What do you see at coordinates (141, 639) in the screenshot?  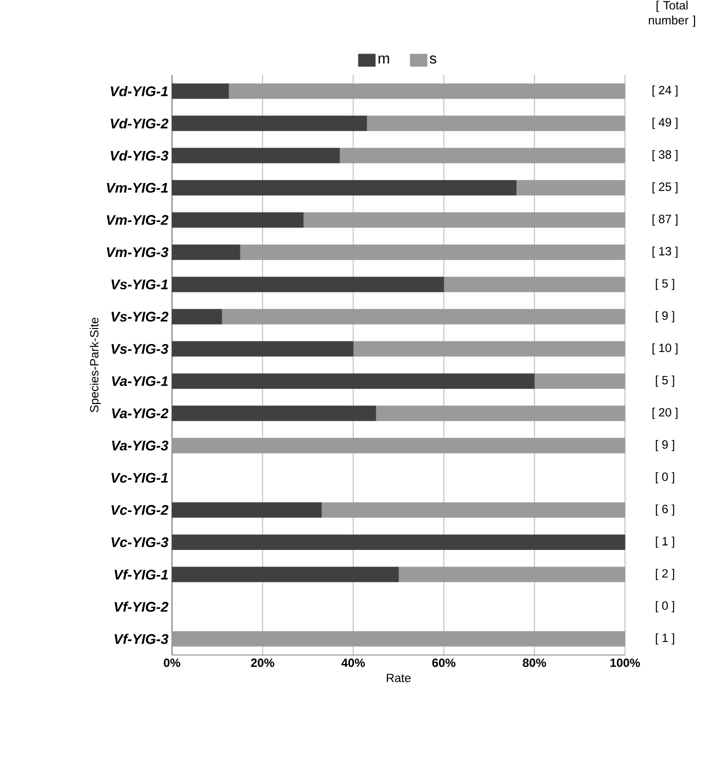 I see `y-tick-label: Vf-YIG-3` at bounding box center [141, 639].